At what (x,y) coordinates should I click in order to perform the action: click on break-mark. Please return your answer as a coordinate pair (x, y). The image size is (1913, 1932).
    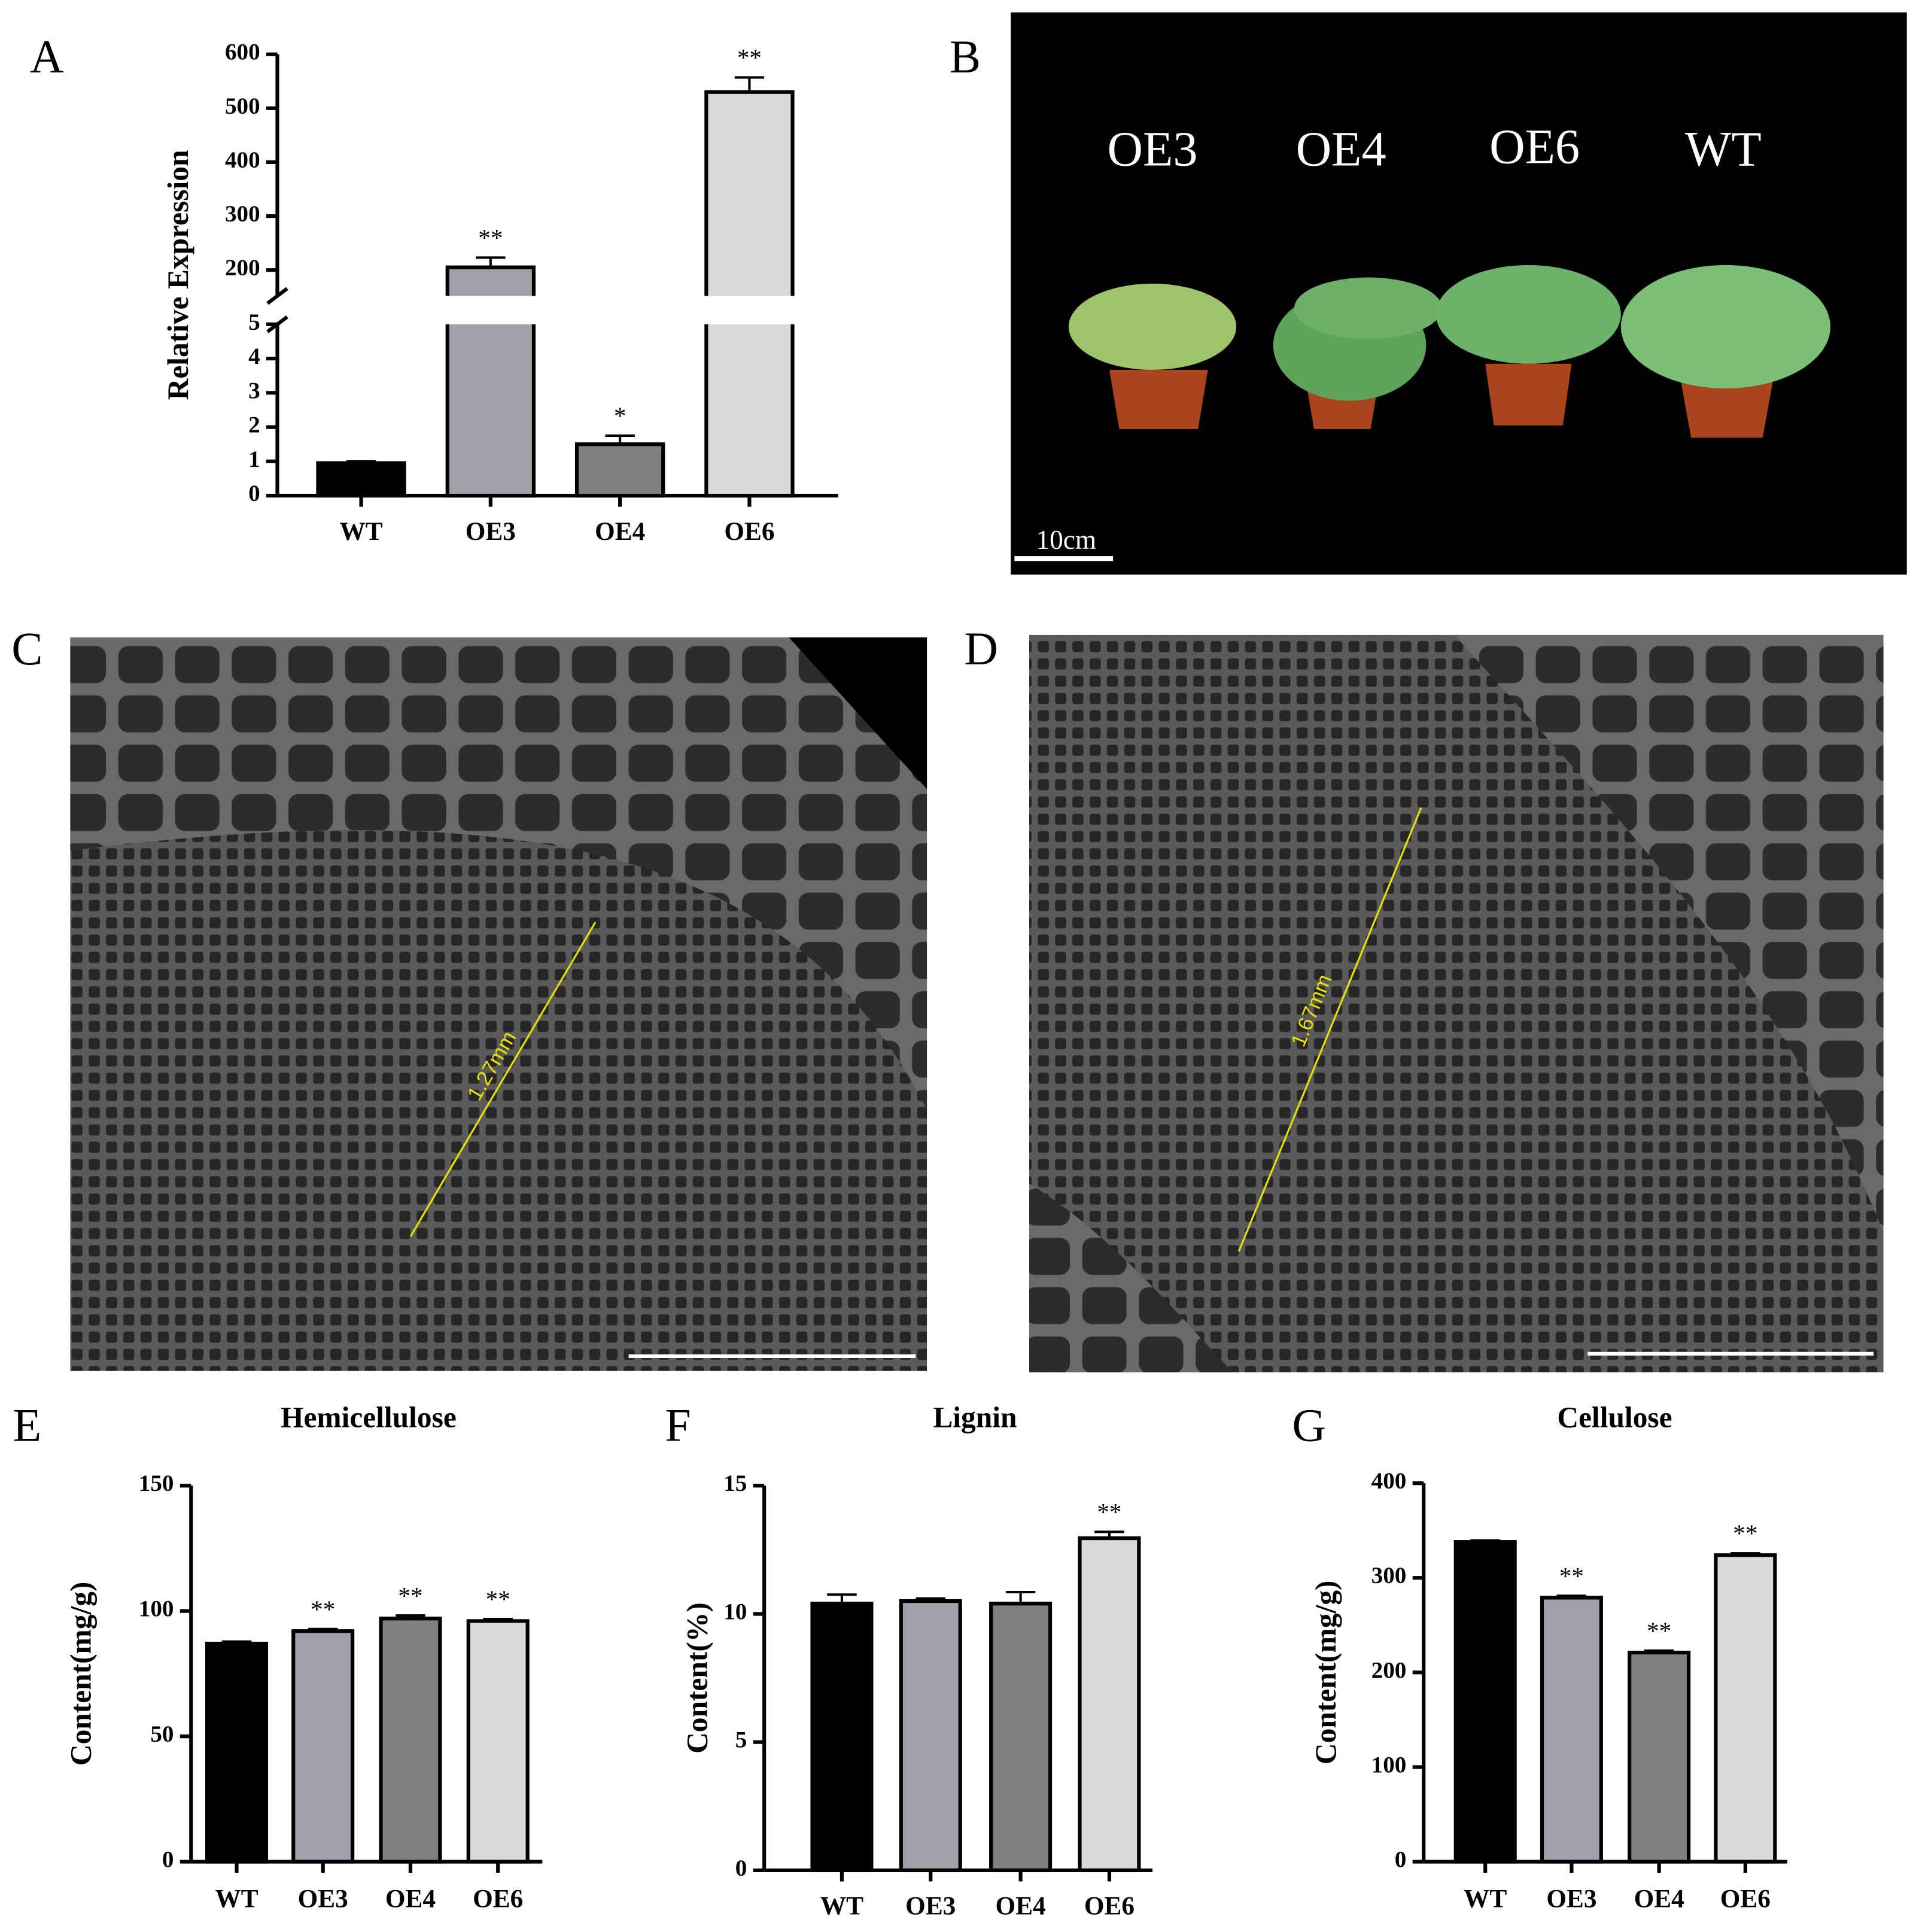
    Looking at the image, I should click on (277, 296).